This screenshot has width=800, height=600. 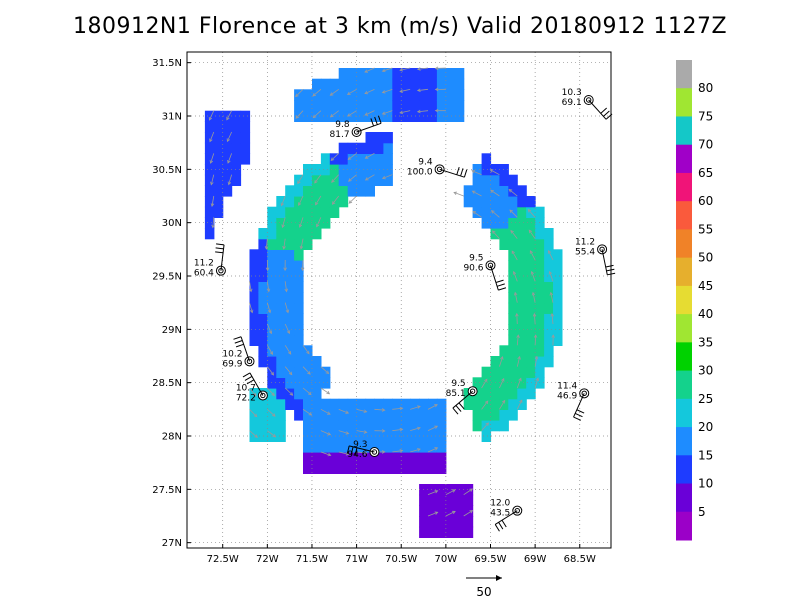 What do you see at coordinates (705, 314) in the screenshot?
I see `colorbar-label: 40` at bounding box center [705, 314].